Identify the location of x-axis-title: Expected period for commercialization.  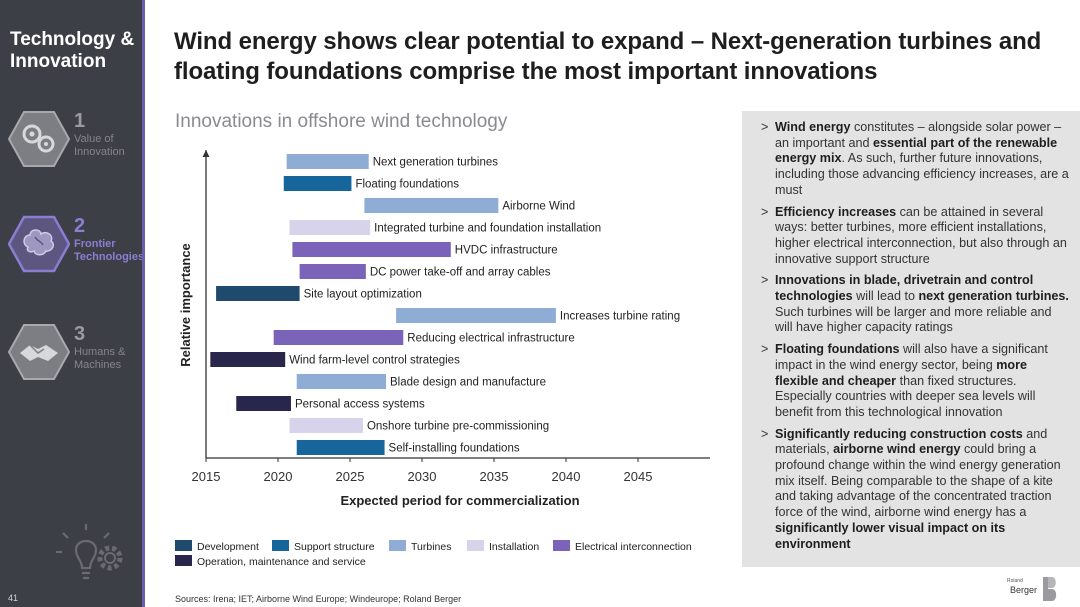
(459, 500).